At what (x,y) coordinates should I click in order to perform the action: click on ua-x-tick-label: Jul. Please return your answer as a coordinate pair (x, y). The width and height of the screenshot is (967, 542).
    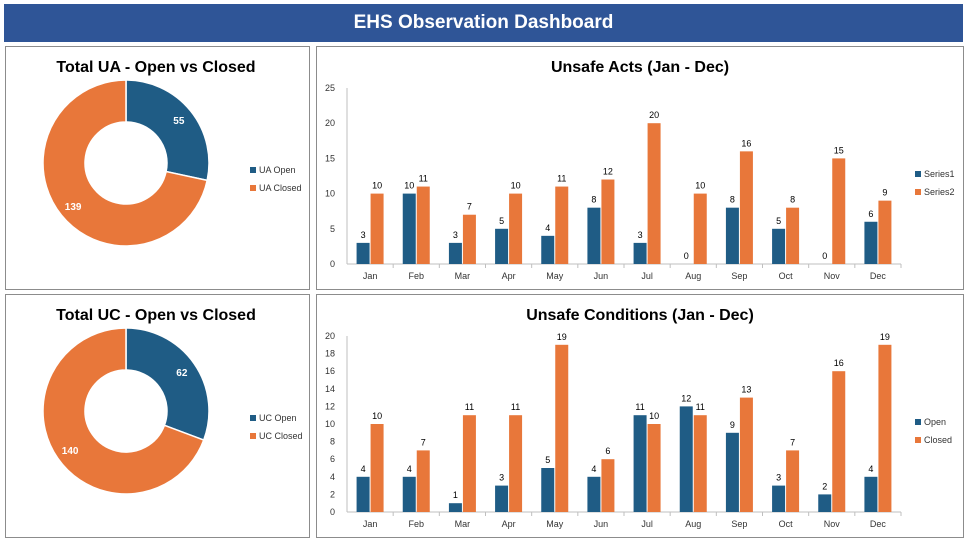
    Looking at the image, I should click on (647, 276).